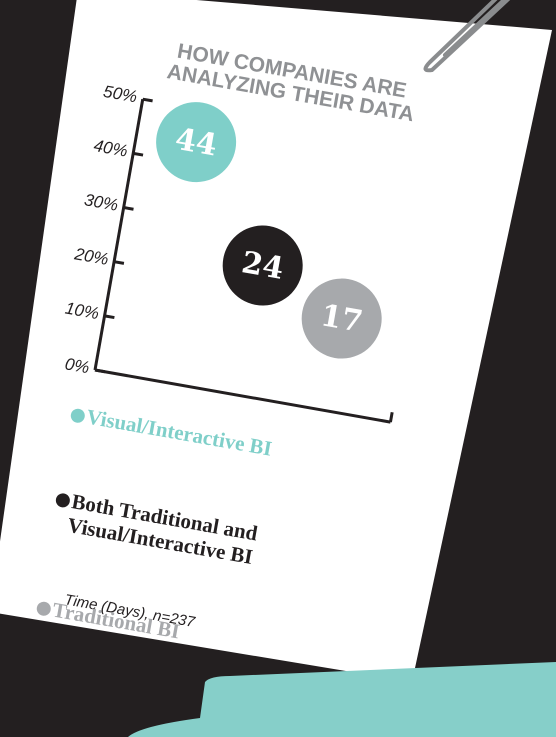 The height and width of the screenshot is (737, 556). What do you see at coordinates (77, 365) in the screenshot?
I see `y-tick-label: 0%` at bounding box center [77, 365].